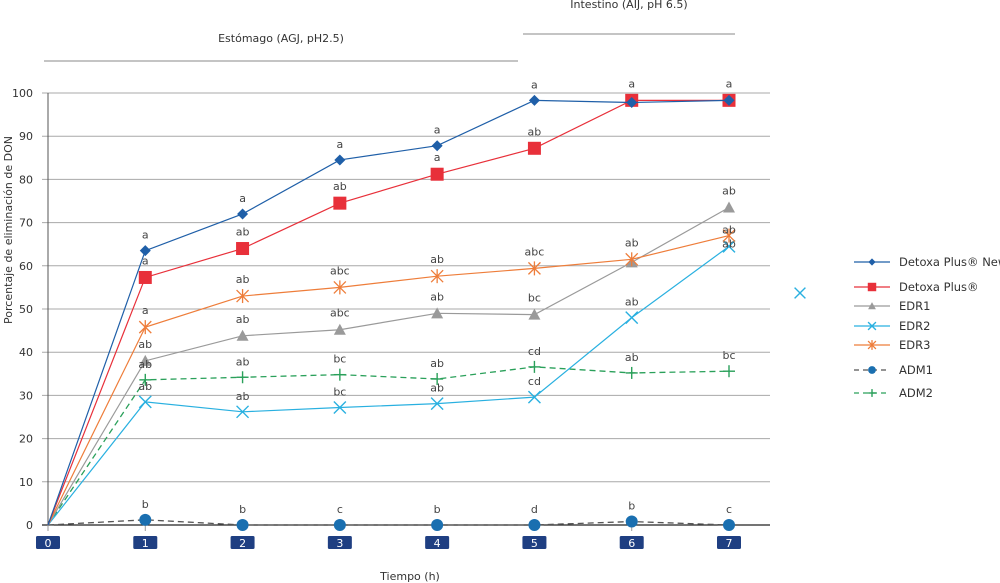 The image size is (1000, 583). What do you see at coordinates (26, 309) in the screenshot?
I see `y-tick-label: 50` at bounding box center [26, 309].